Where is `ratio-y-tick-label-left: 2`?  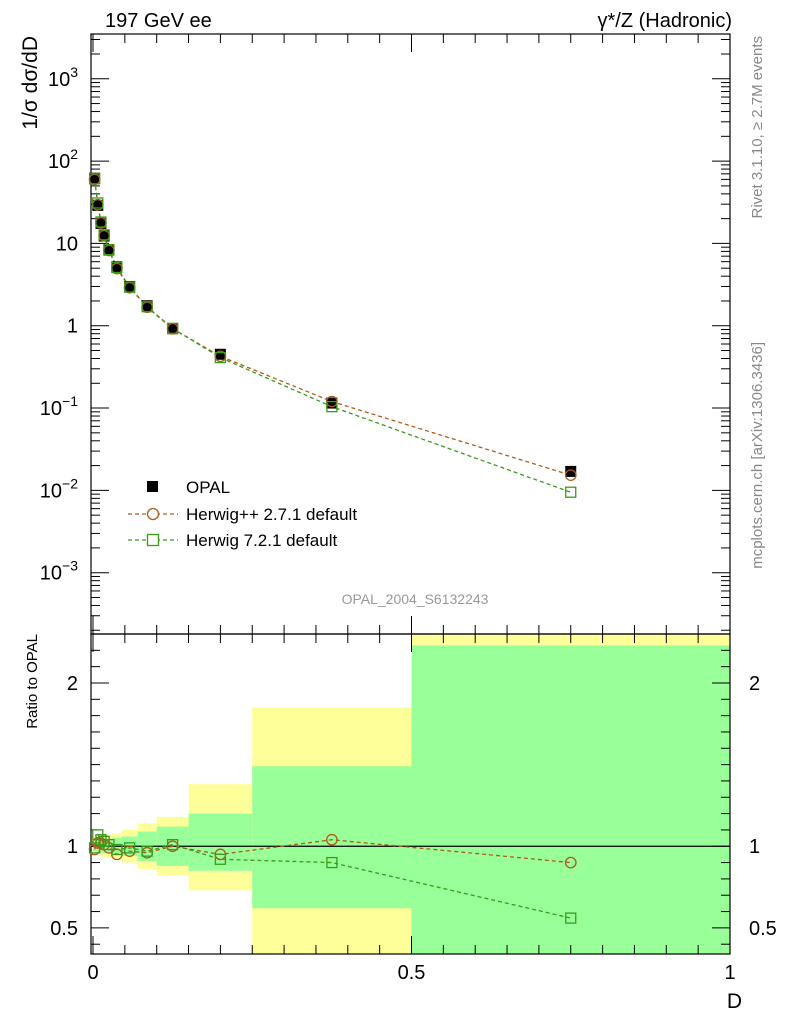 ratio-y-tick-label-left: 2 is located at coordinates (72, 684).